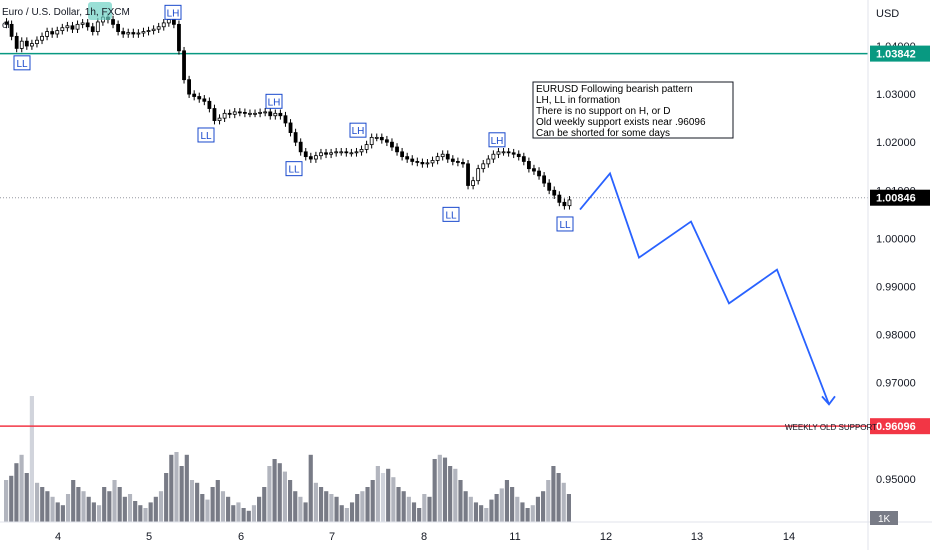 This screenshot has height=550, width=932. I want to click on price-tick-label: 0.95000, so click(896, 480).